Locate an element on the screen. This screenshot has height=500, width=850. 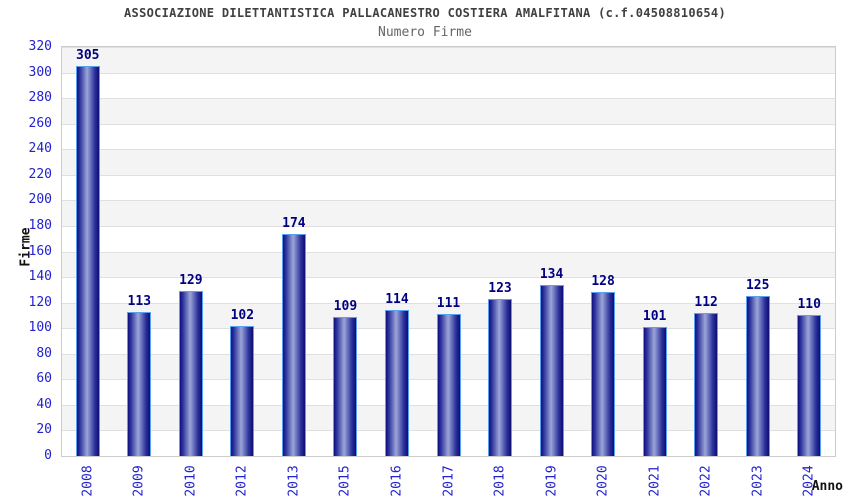
x-tick-label: 2023 is located at coordinates (758, 481).